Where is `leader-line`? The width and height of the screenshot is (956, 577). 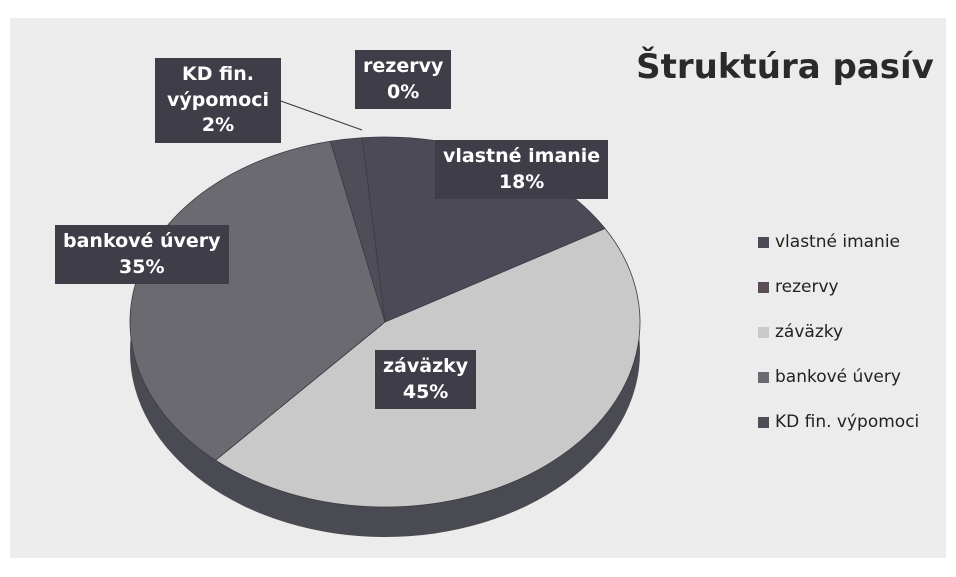
leader-line is located at coordinates (320, 115).